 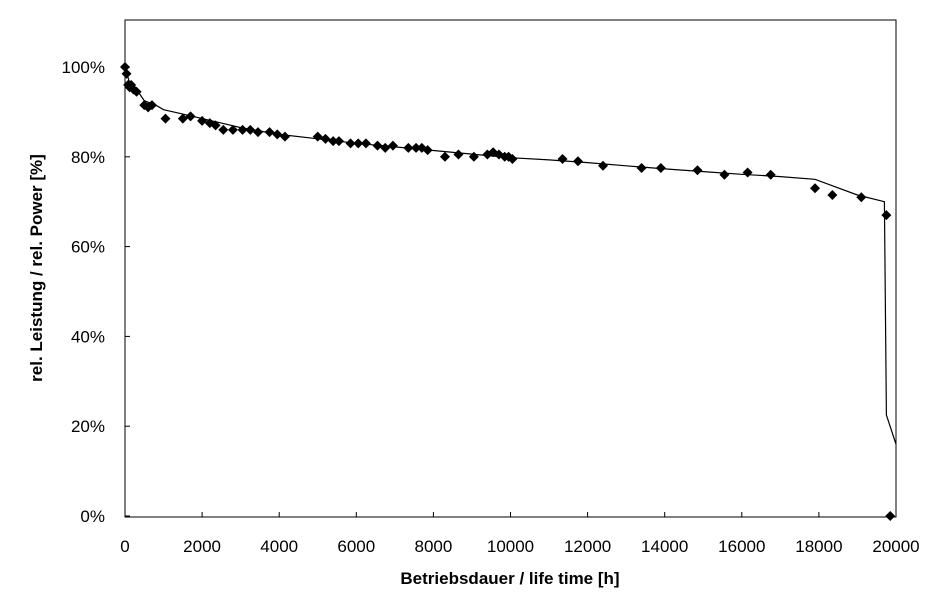 What do you see at coordinates (509, 578) in the screenshot?
I see `x-axis-title: Betriebsdauer / life time [h]` at bounding box center [509, 578].